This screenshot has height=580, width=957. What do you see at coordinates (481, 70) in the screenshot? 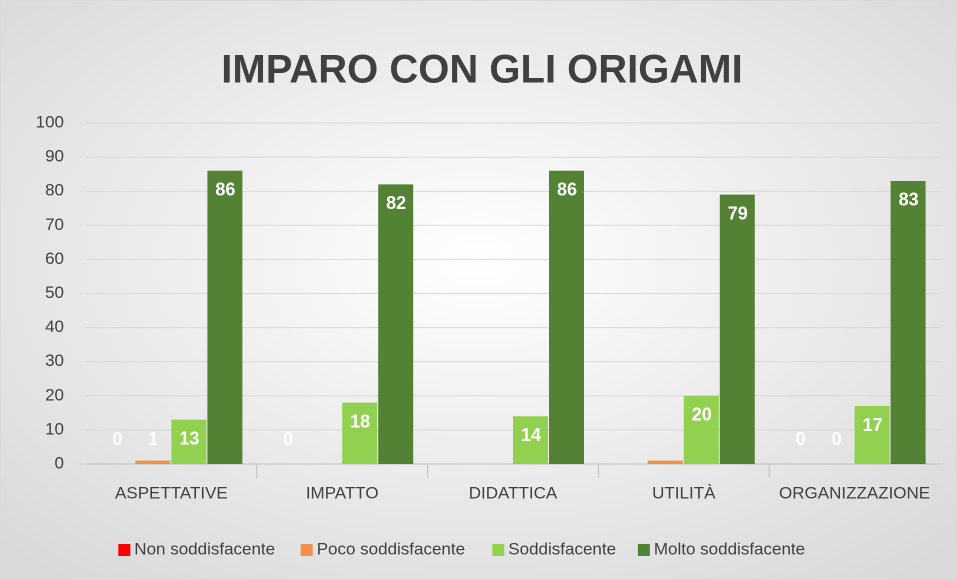
I see `chart-title: IMPARO CON GLI ORIGAMI` at bounding box center [481, 70].